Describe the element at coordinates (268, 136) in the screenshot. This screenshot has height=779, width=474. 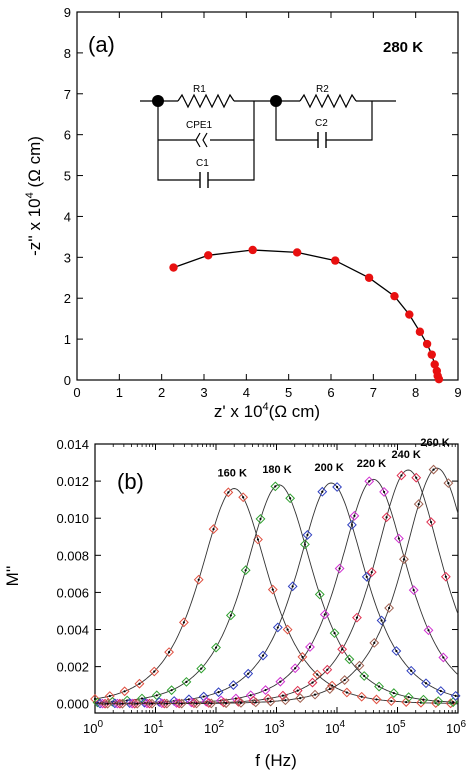
I see `equivalent-circuit: R1 R2 CPE1 C1 C2` at that location.